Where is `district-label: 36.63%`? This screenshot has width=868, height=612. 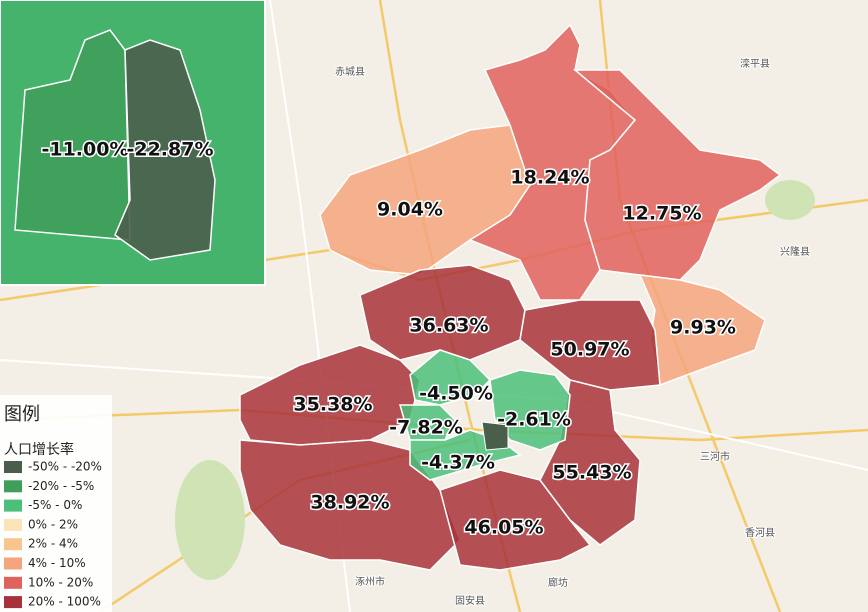 district-label: 36.63% is located at coordinates (448, 326).